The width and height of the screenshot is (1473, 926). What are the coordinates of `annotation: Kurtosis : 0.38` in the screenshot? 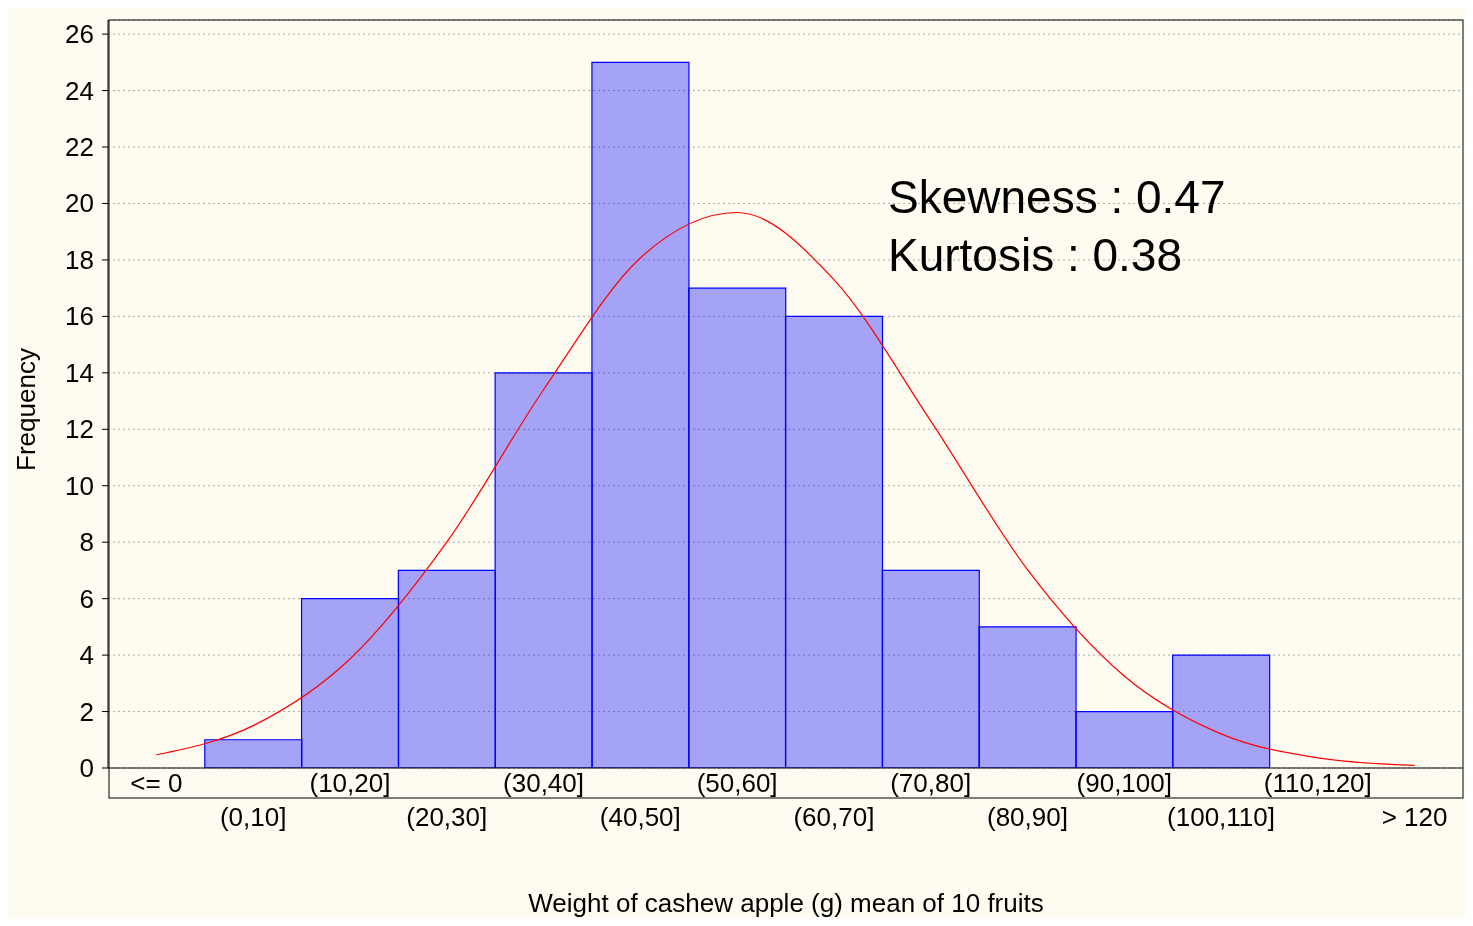 It's located at (1036, 255).